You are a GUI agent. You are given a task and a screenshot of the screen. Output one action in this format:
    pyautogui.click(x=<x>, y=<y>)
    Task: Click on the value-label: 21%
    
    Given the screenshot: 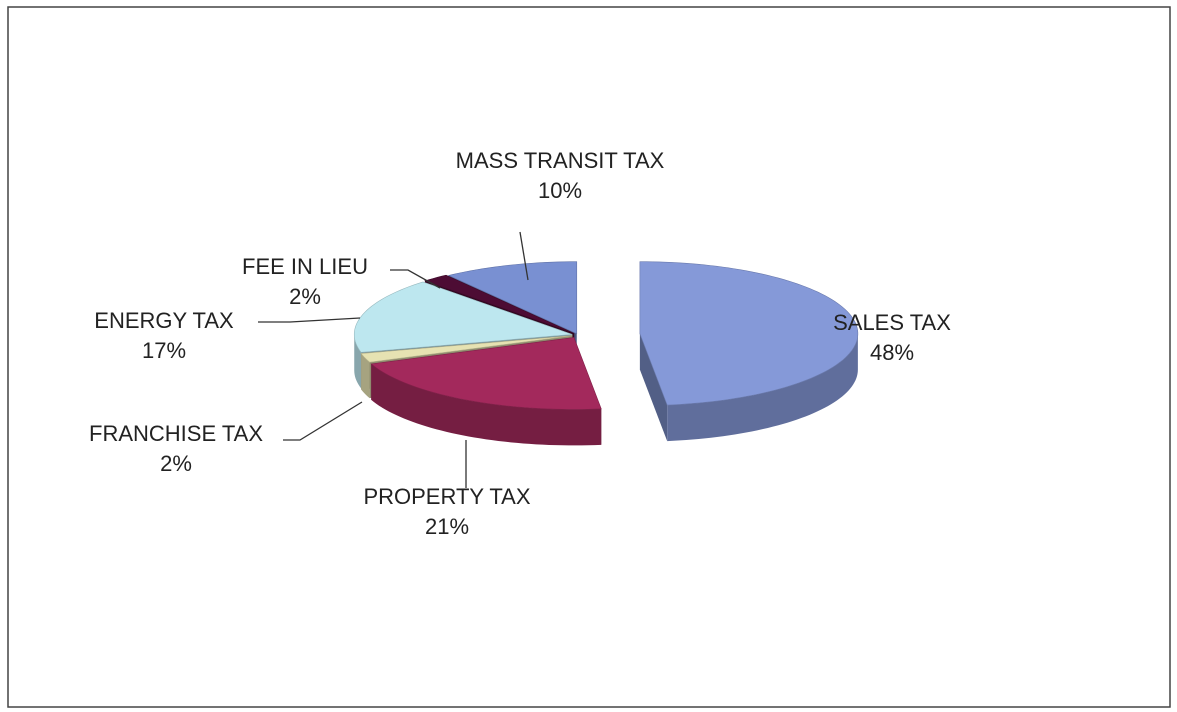 What is the action you would take?
    pyautogui.click(x=447, y=526)
    